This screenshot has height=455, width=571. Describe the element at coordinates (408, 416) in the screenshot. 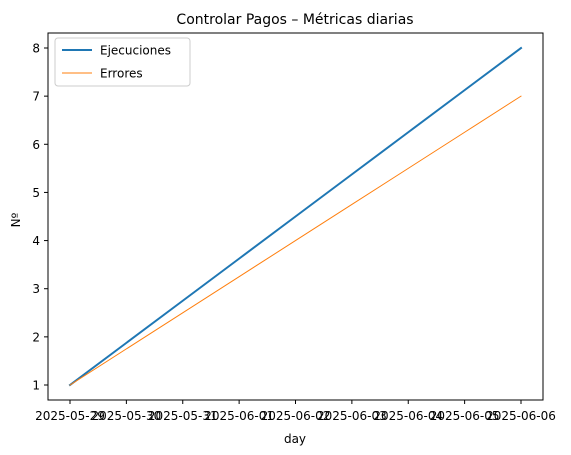

I see `x-tick-label: 2025-06-04` at that location.